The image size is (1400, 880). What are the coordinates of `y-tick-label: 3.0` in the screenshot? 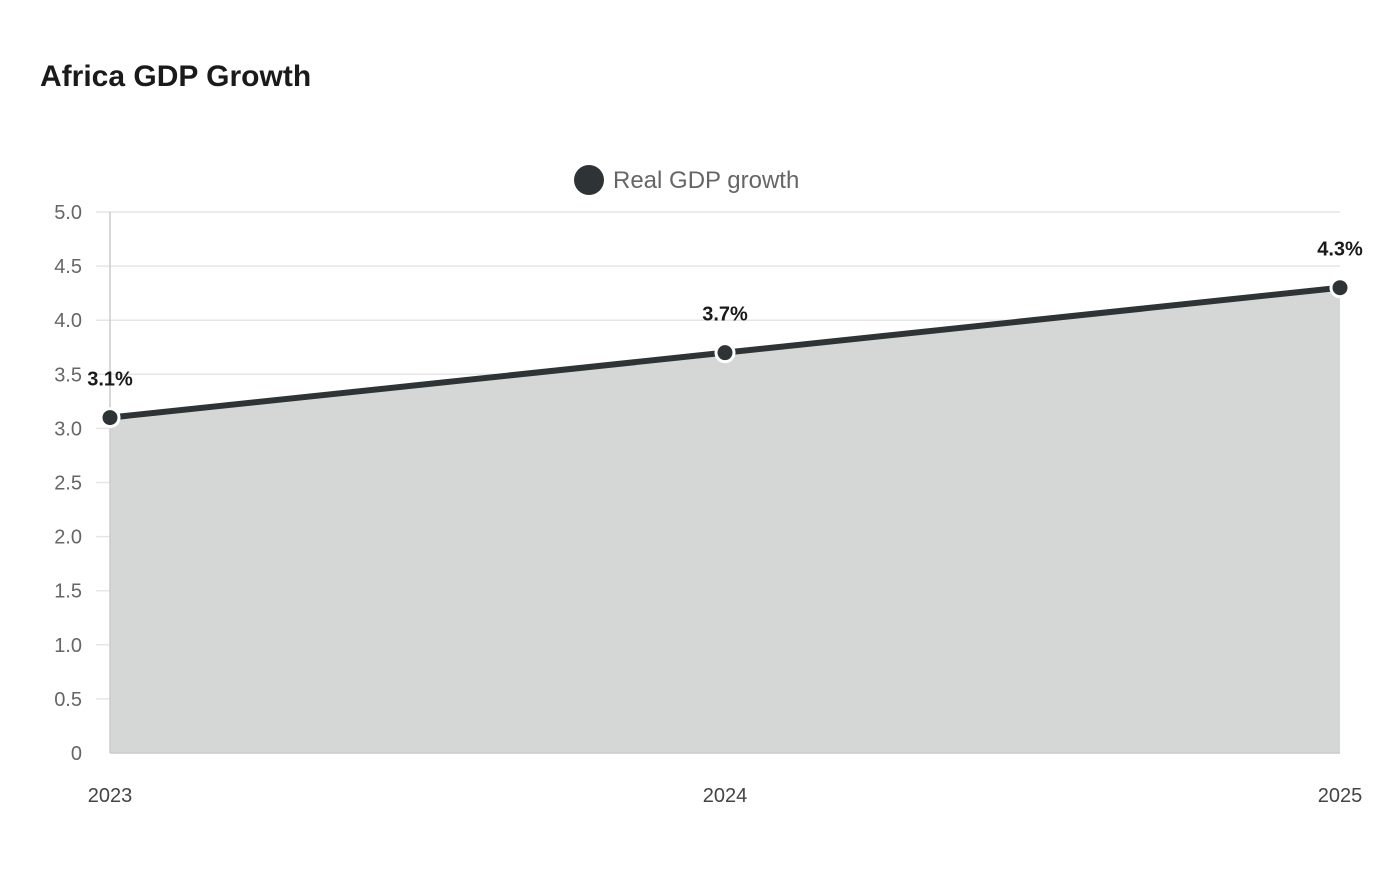 It's located at (68, 429).